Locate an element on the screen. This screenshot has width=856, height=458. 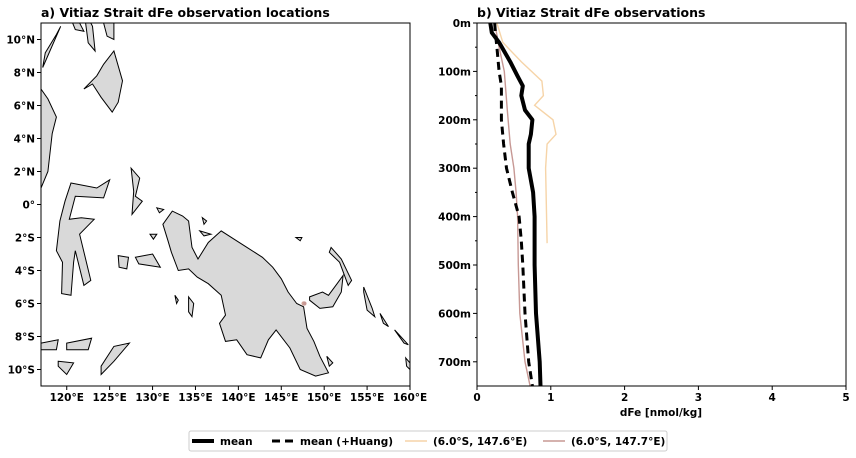
map-y-tick-label-0: 10°N is located at coordinates (20, 41).